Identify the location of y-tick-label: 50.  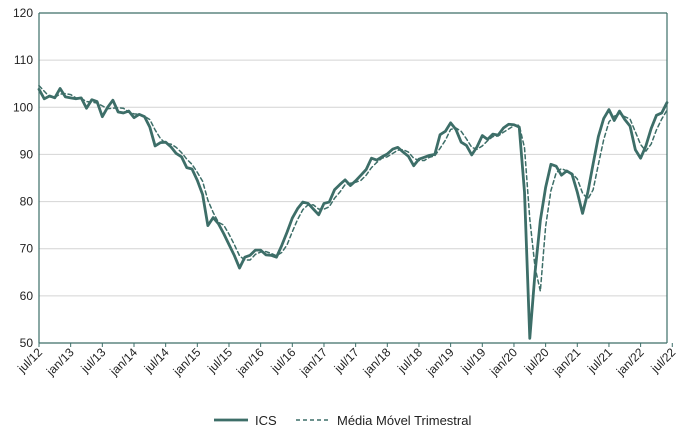
(27, 343).